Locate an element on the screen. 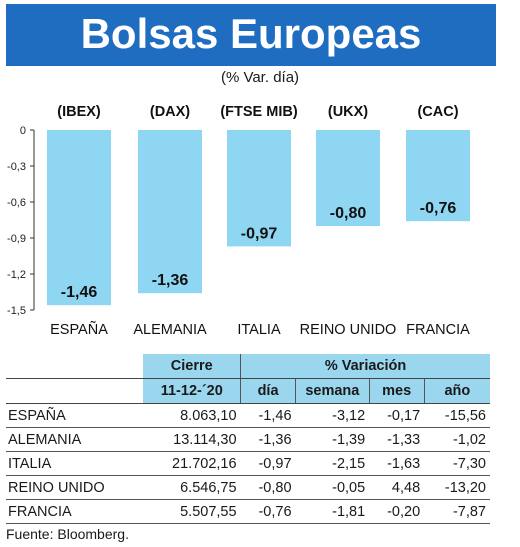 The width and height of the screenshot is (520, 547). row-name: REINO UNIDO is located at coordinates (75, 487).